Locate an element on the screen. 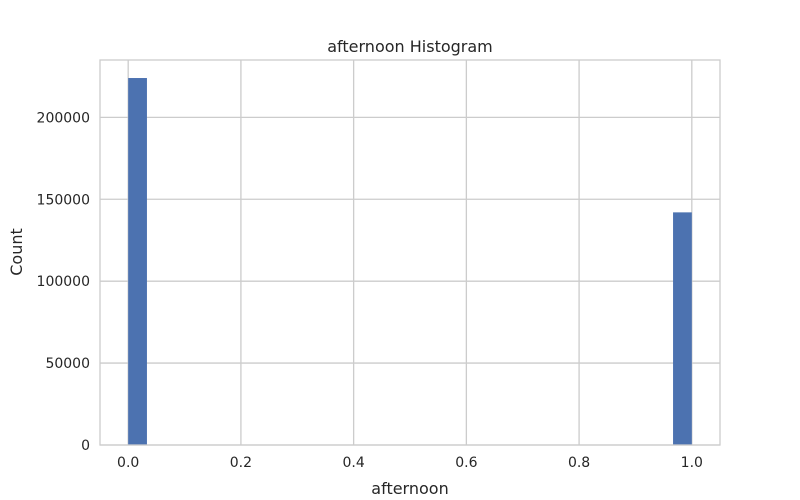  y-tick-label: 0 is located at coordinates (85, 446).